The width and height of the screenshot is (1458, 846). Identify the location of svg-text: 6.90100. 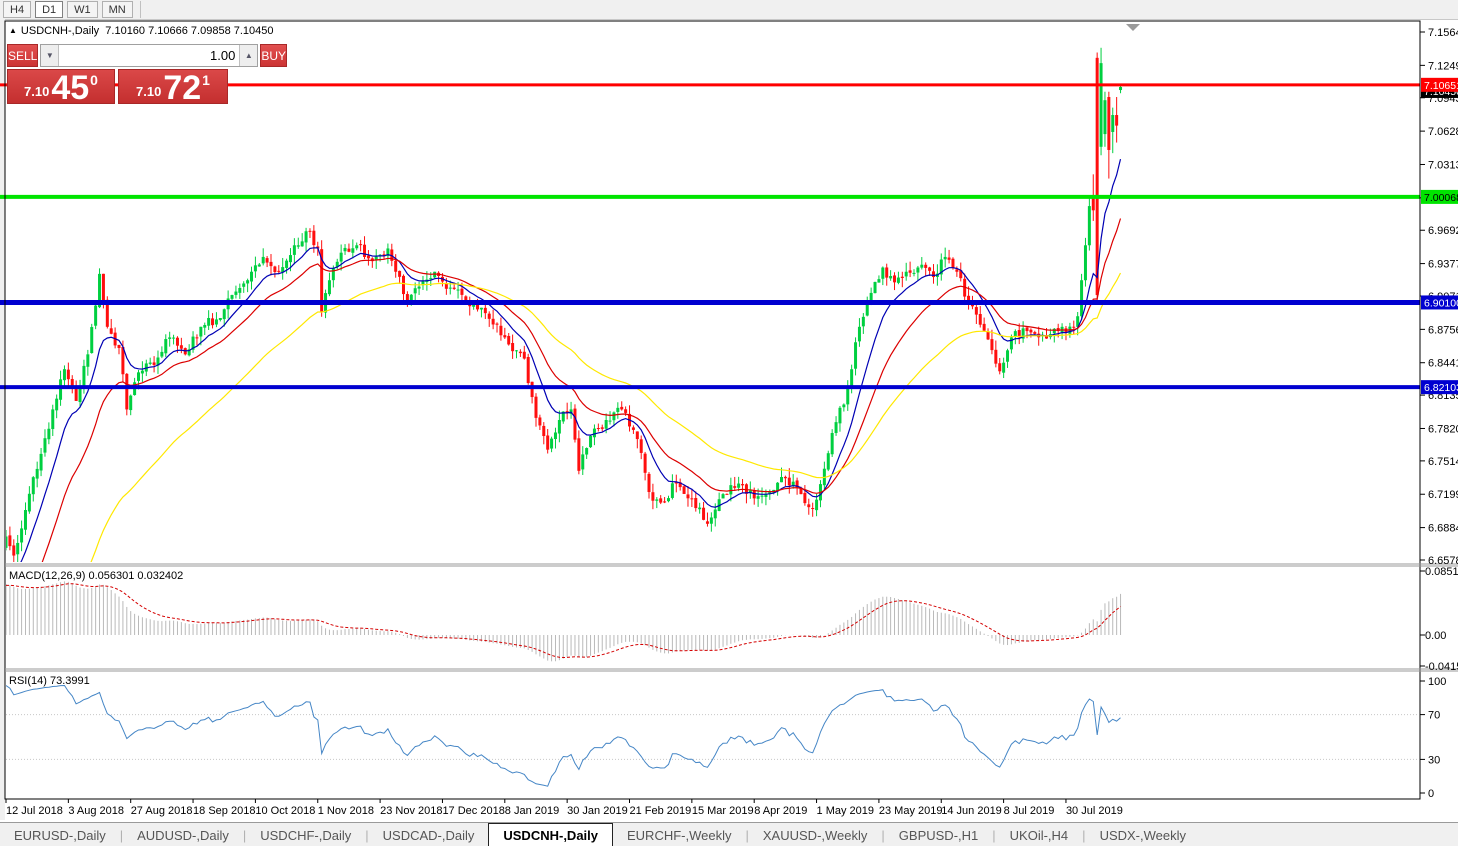
(1441, 303).